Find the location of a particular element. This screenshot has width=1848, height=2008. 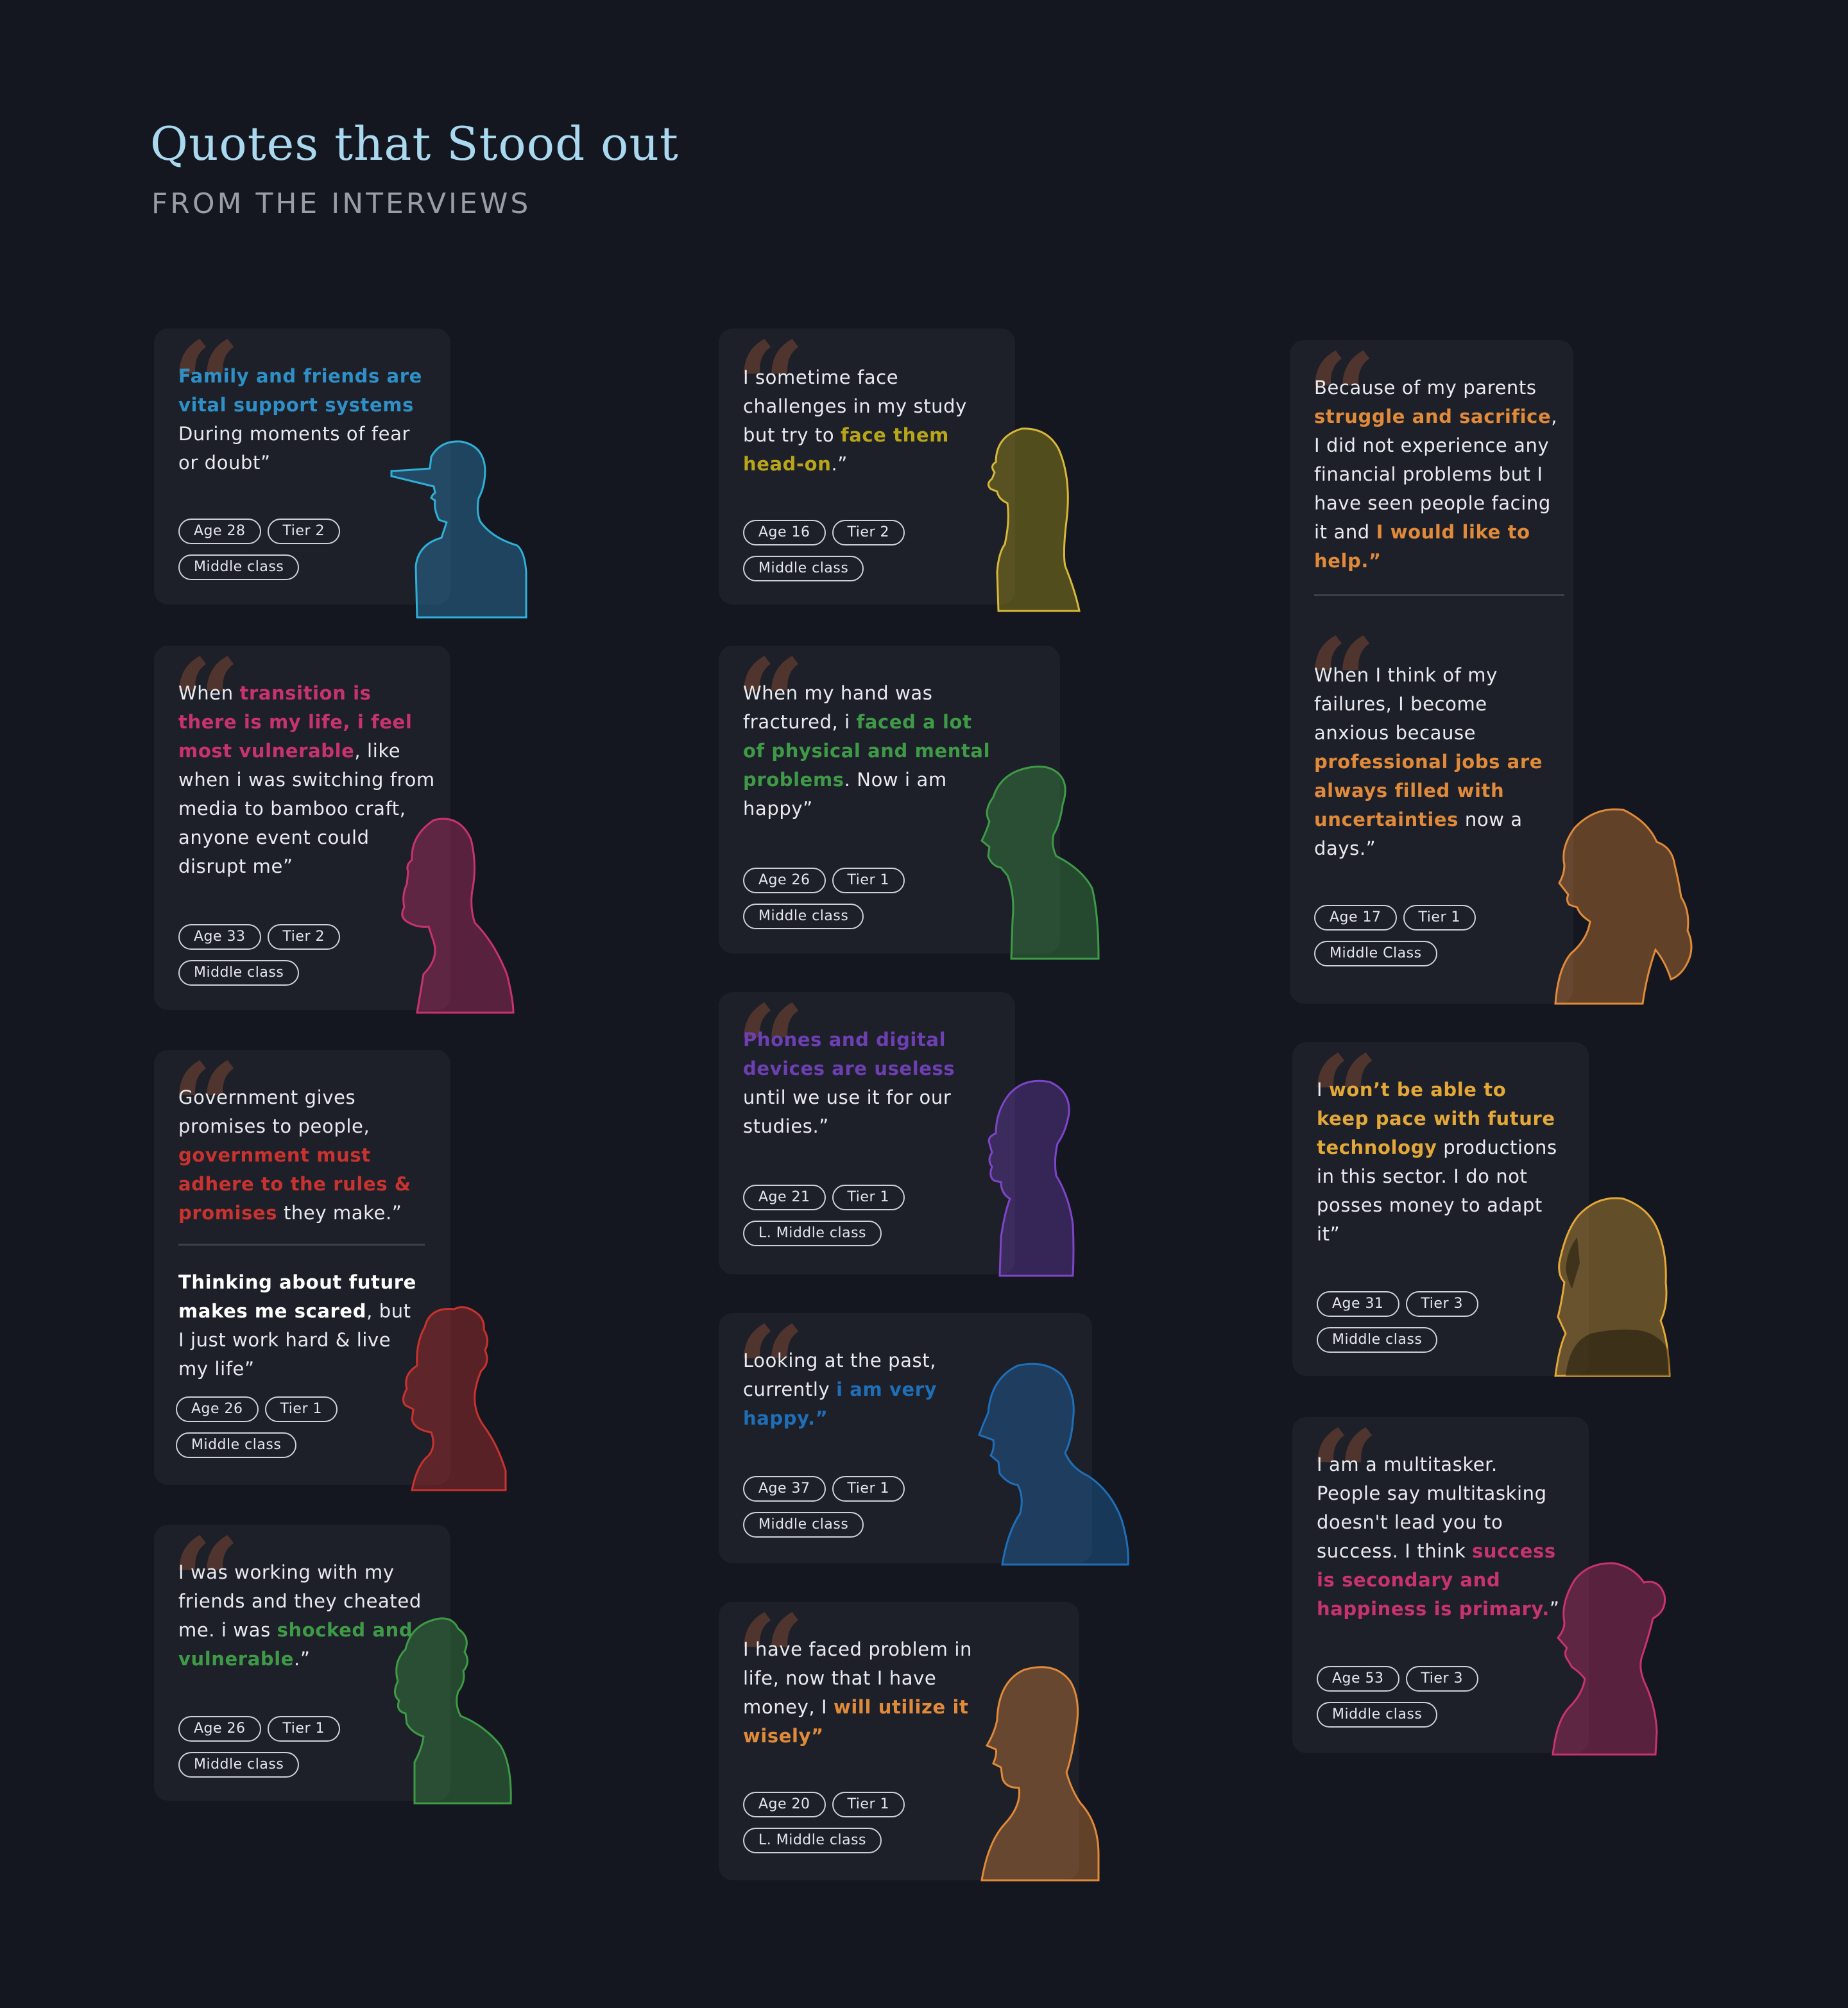

age-tag: Age 17 is located at coordinates (1356, 918).